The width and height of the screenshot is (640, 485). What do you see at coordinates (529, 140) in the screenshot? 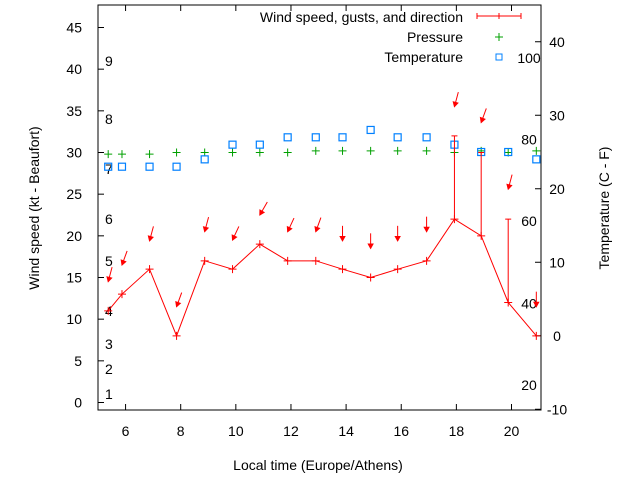
I see `fahrenheit-label: 80` at bounding box center [529, 140].